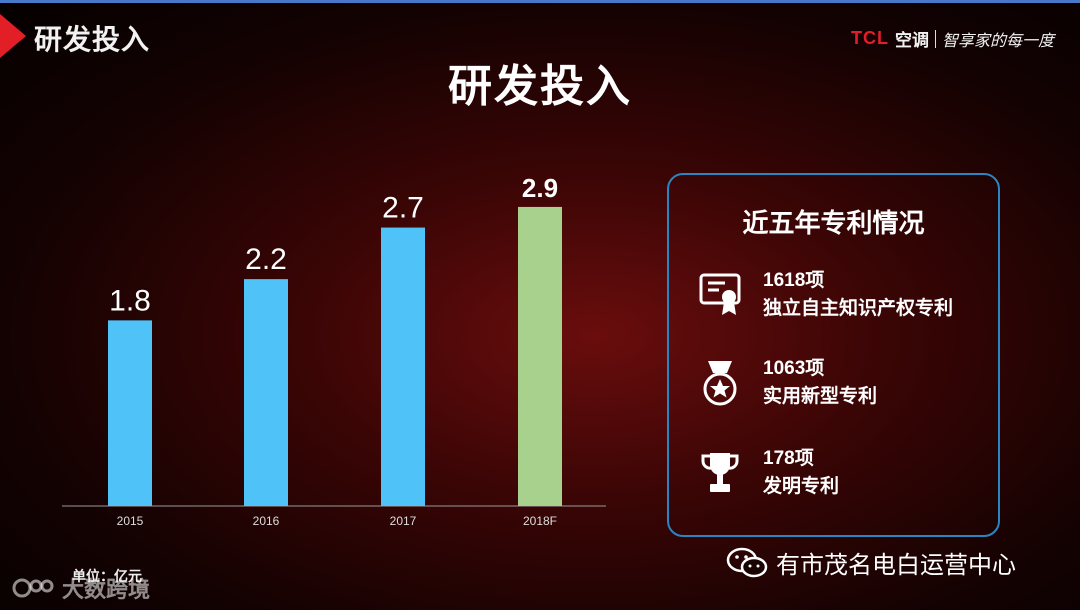 This screenshot has width=1080, height=610. What do you see at coordinates (720, 294) in the screenshot?
I see `certificate-icon` at bounding box center [720, 294].